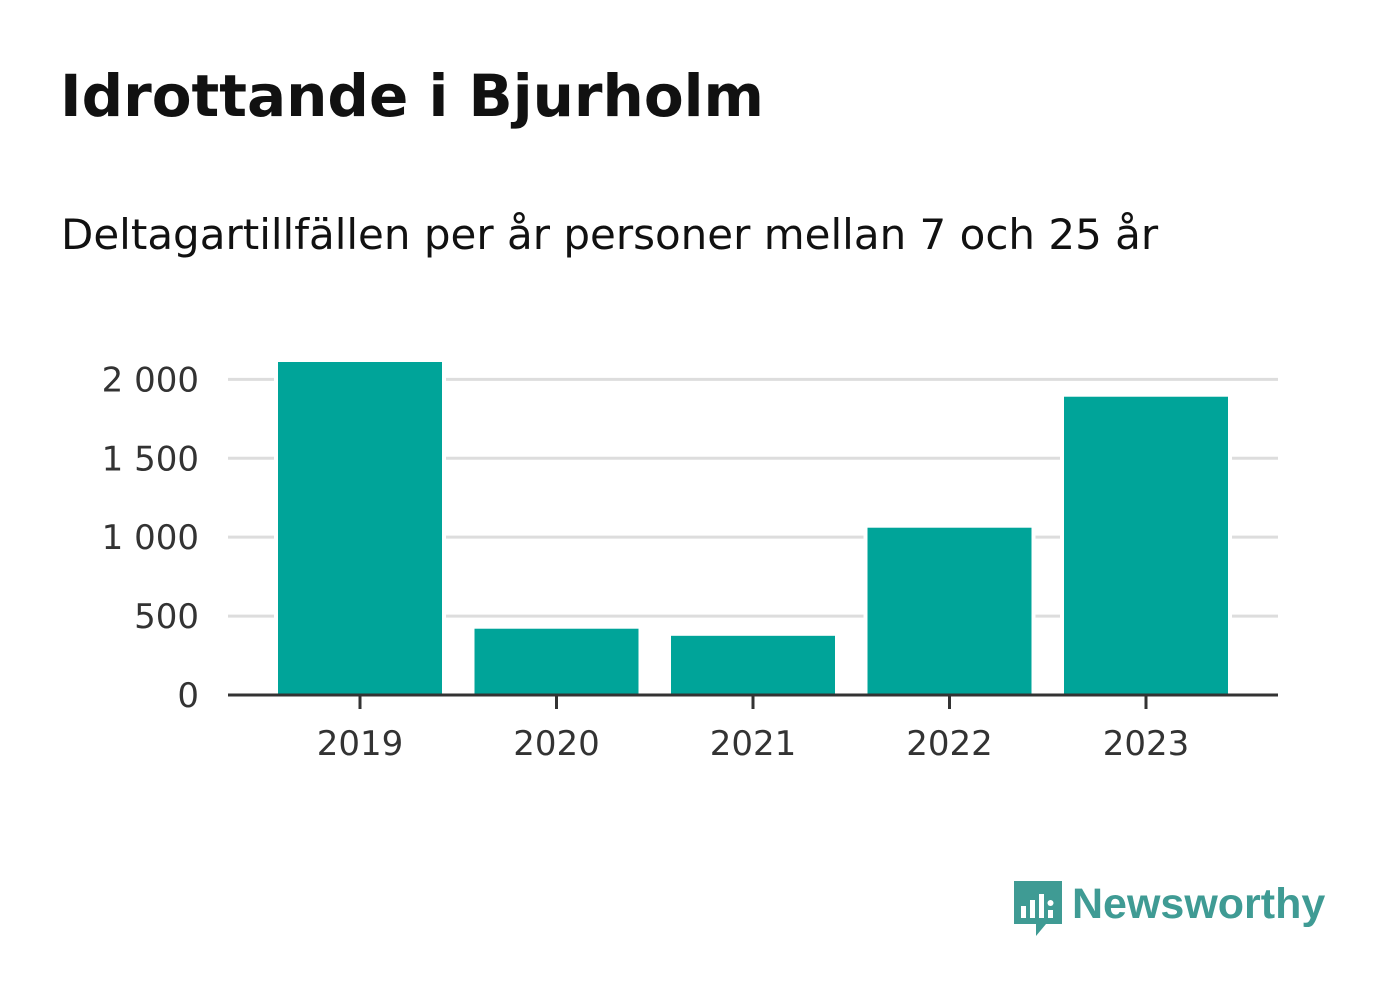  What do you see at coordinates (556, 744) in the screenshot?
I see `x-tick-label: 2020` at bounding box center [556, 744].